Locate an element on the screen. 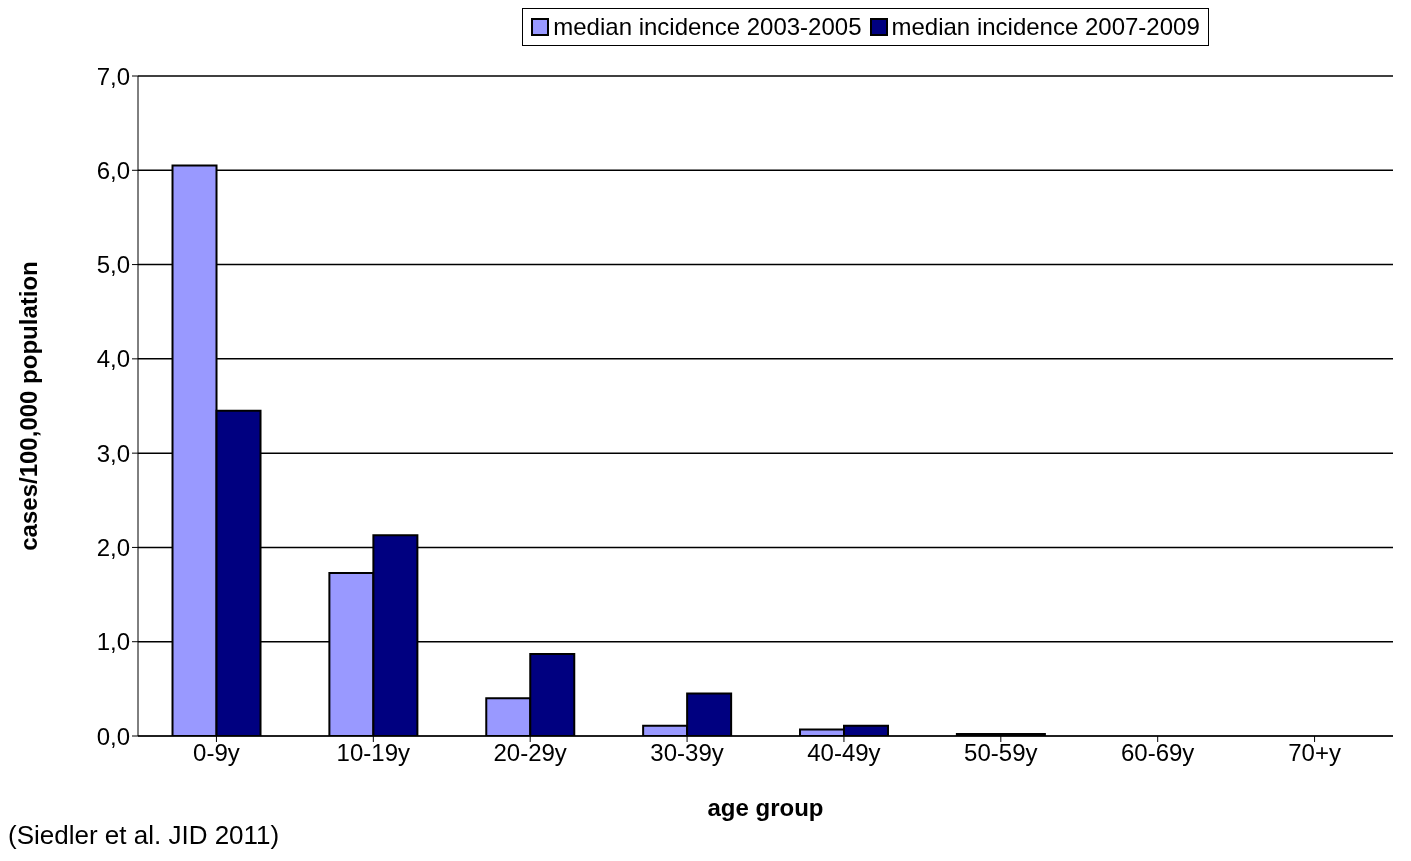 The width and height of the screenshot is (1411, 861). x-axis-title: age group is located at coordinates (765, 807).